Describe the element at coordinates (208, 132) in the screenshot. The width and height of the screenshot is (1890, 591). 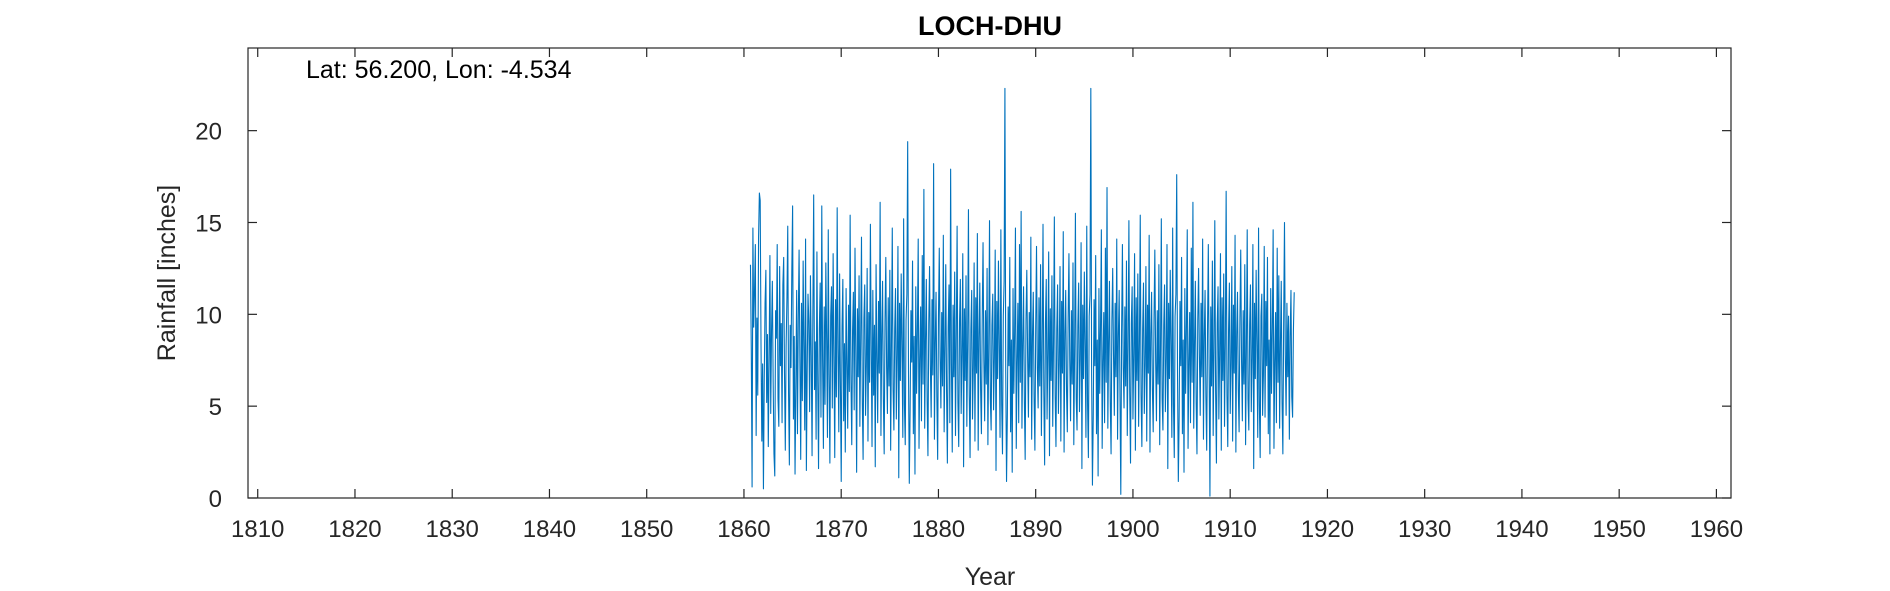
I see `y-tick-label: 20` at that location.